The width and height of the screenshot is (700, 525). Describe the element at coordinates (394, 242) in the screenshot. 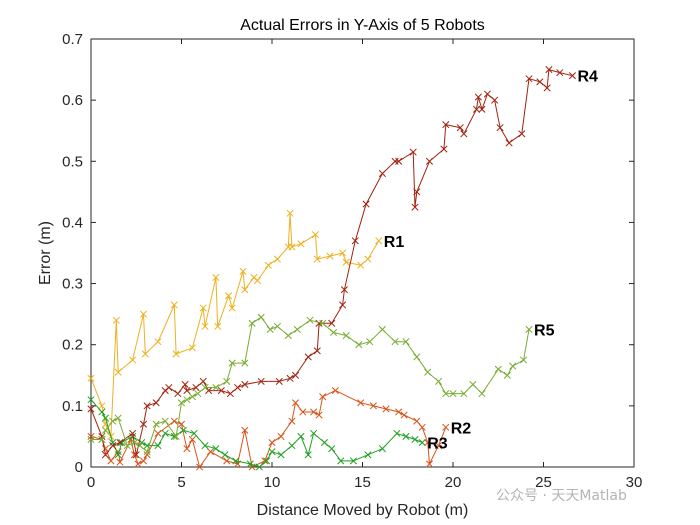

I see `series-label-r1: R1` at that location.